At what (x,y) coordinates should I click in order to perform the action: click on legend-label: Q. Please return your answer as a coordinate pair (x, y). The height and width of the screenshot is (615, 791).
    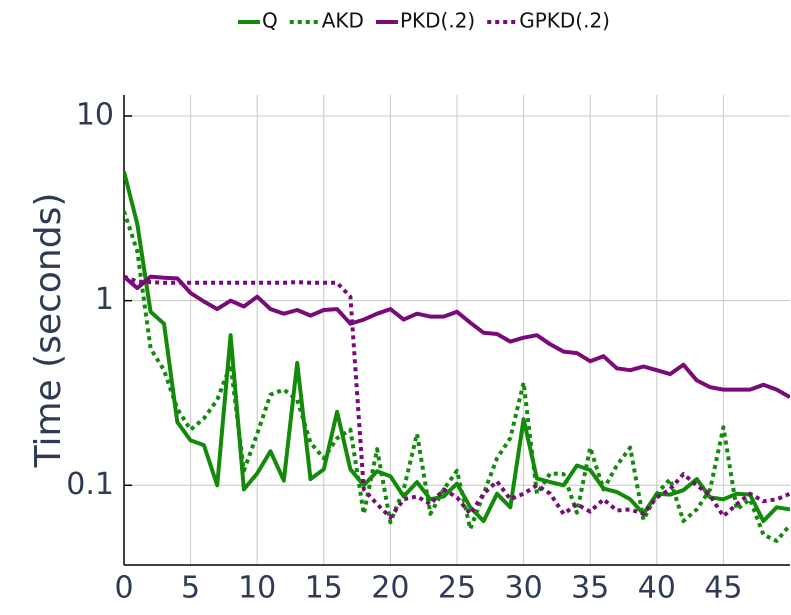
    Looking at the image, I should click on (270, 21).